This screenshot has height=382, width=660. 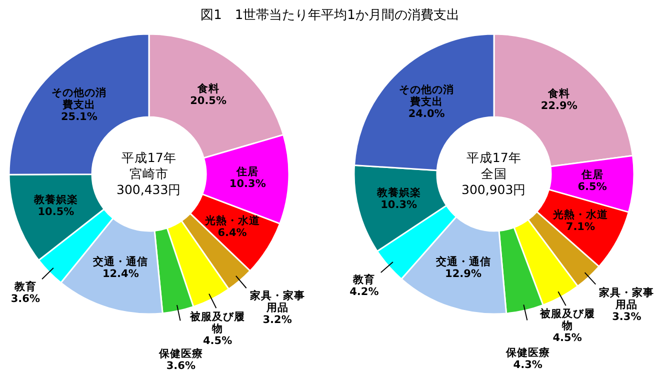 What do you see at coordinates (232, 232) in the screenshot?
I see `data-label: 6.4%` at bounding box center [232, 232].